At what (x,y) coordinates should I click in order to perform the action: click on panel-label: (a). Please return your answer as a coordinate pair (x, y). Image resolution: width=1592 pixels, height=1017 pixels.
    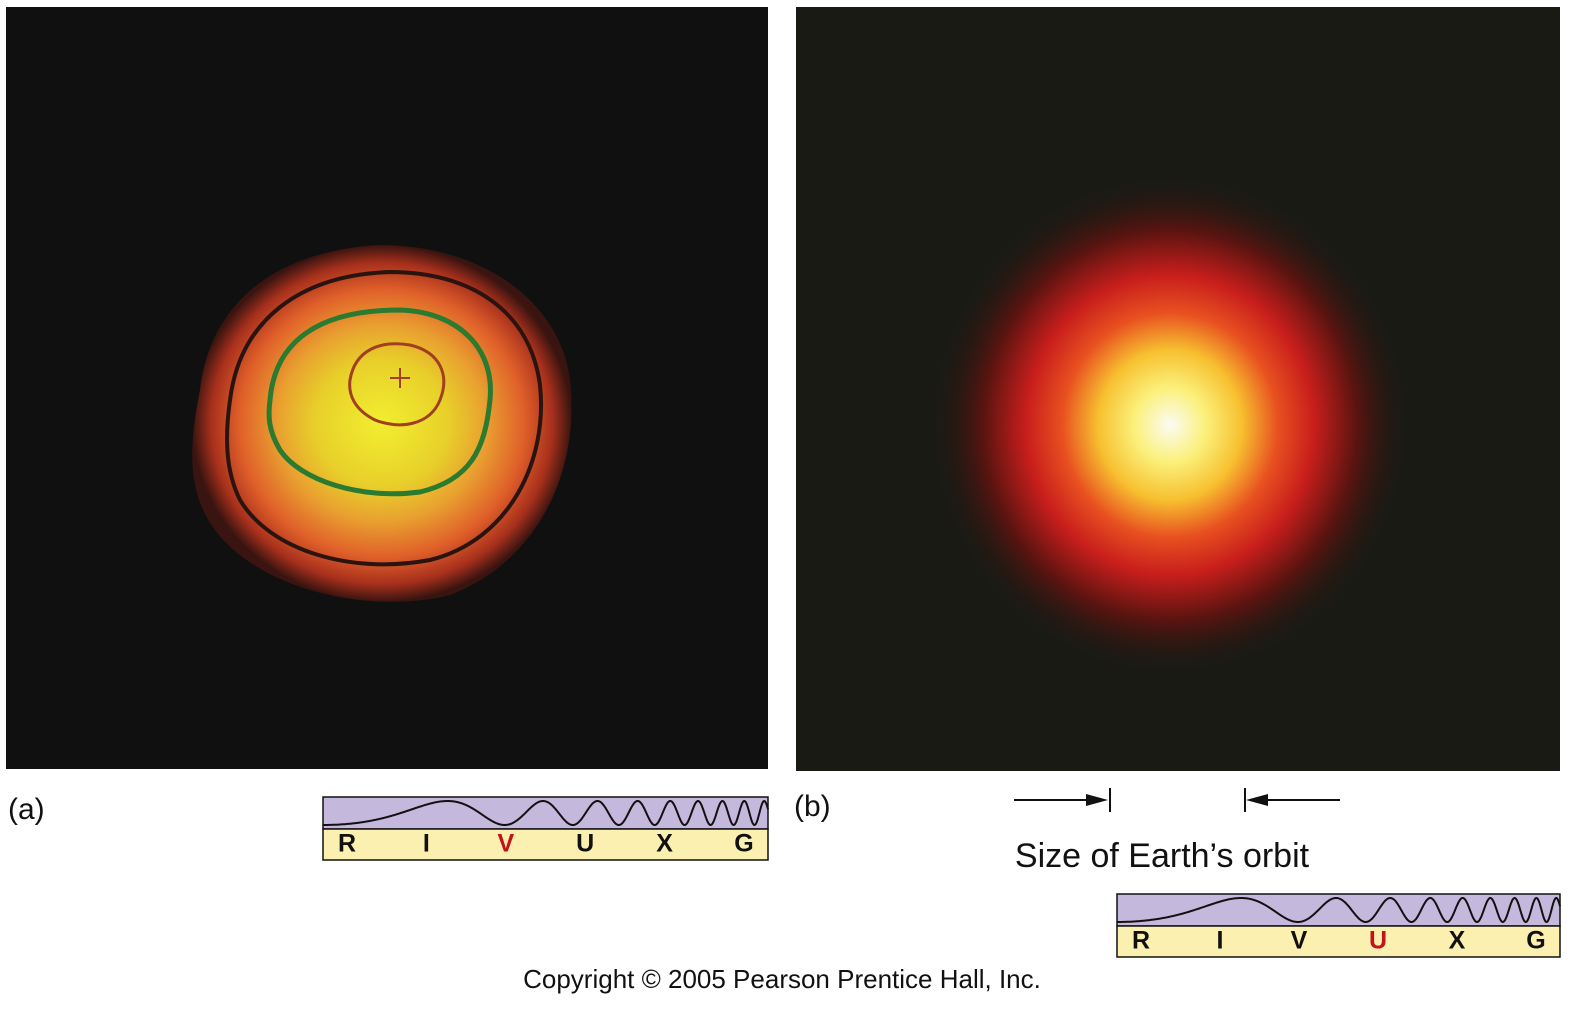
    Looking at the image, I should click on (26, 809).